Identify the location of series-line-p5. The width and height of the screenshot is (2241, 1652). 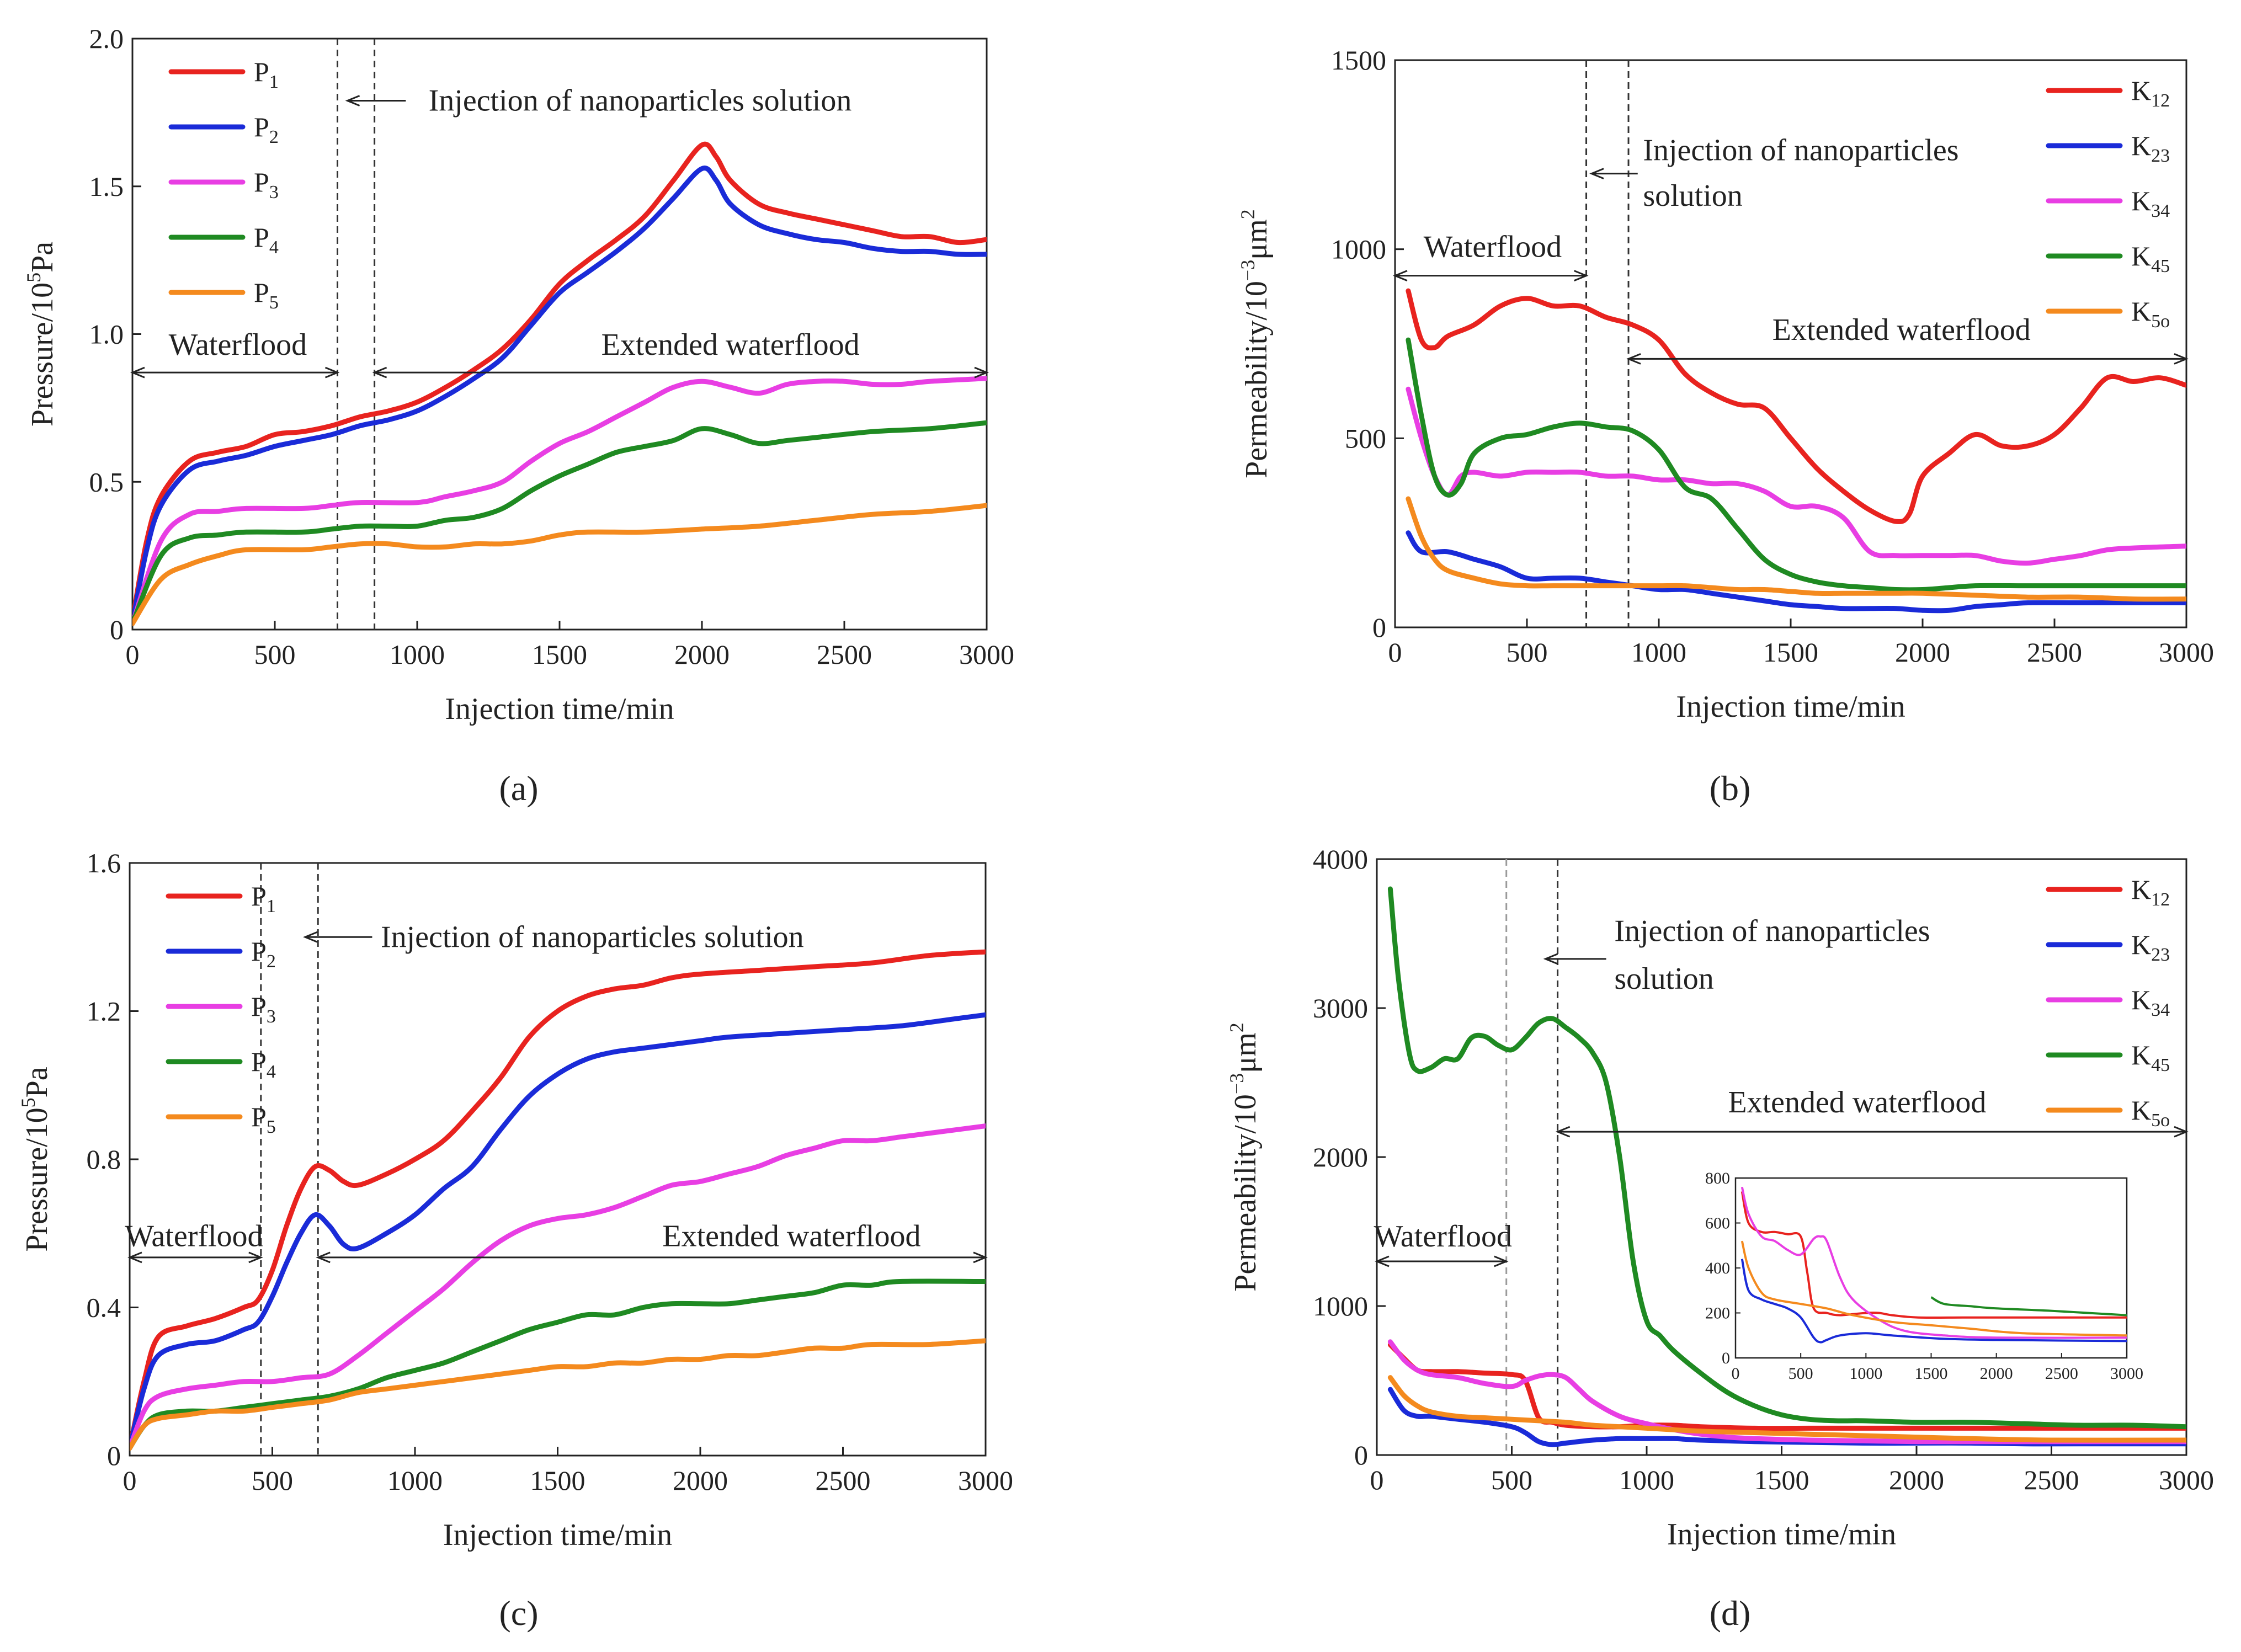
(559, 564).